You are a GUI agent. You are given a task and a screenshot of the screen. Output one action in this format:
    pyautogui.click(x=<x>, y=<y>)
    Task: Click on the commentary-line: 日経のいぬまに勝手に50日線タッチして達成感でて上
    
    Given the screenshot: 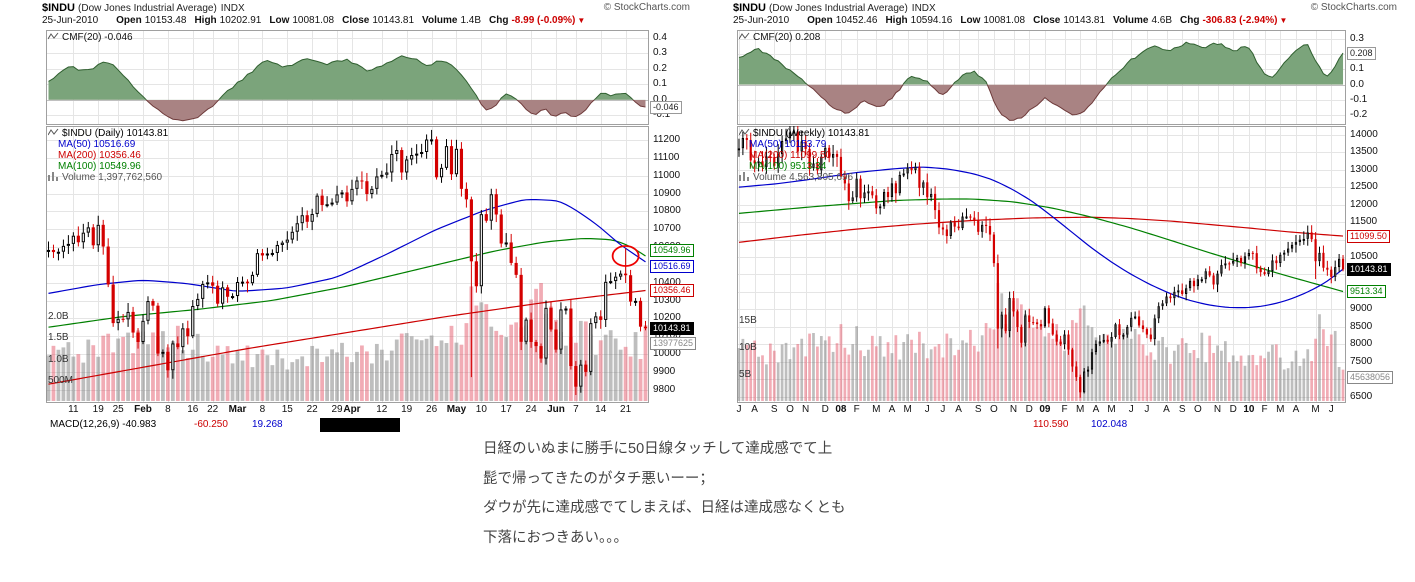 What is the action you would take?
    pyautogui.click(x=658, y=449)
    